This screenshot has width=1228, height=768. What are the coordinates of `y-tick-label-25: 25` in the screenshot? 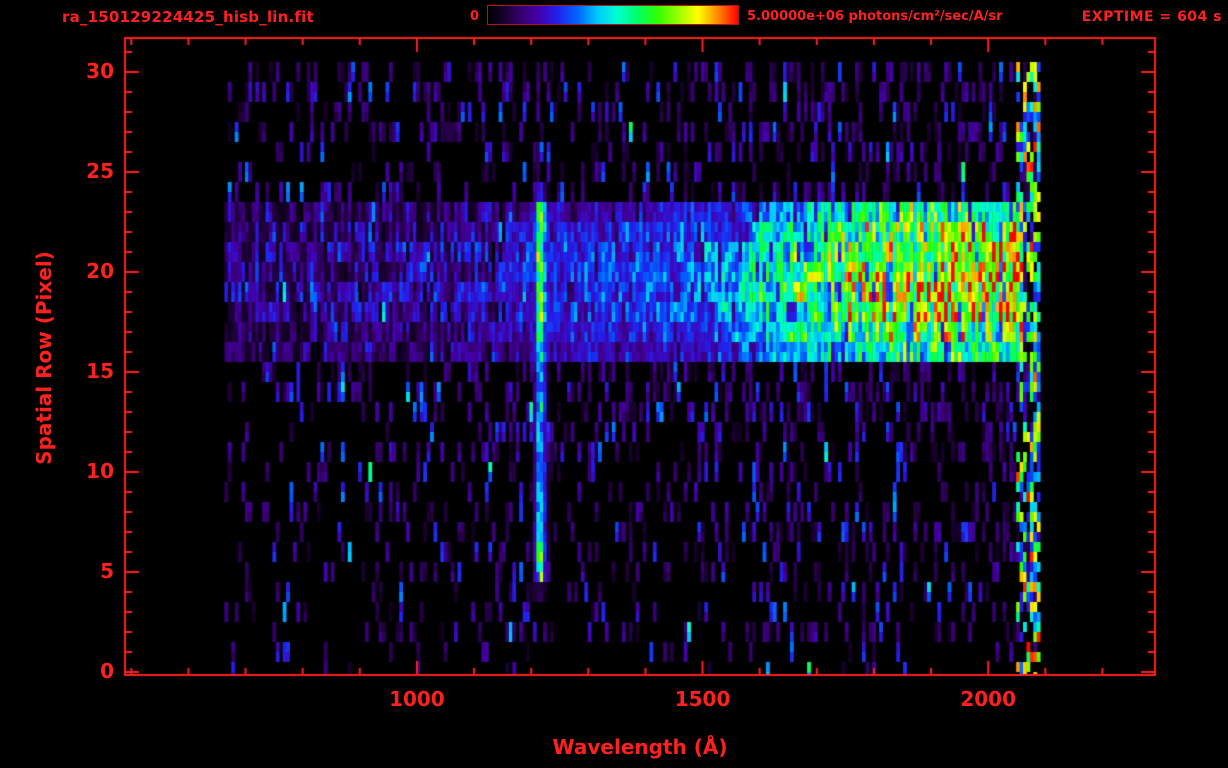 It's located at (100, 171).